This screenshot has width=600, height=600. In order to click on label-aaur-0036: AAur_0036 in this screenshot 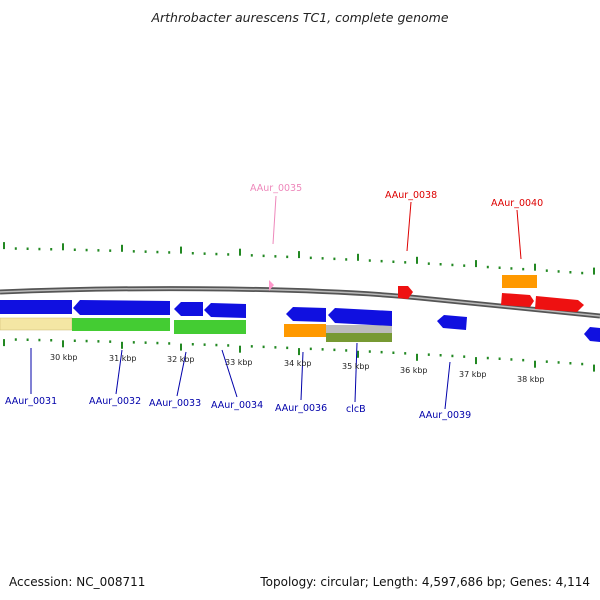, I will do `click(301, 408)`.